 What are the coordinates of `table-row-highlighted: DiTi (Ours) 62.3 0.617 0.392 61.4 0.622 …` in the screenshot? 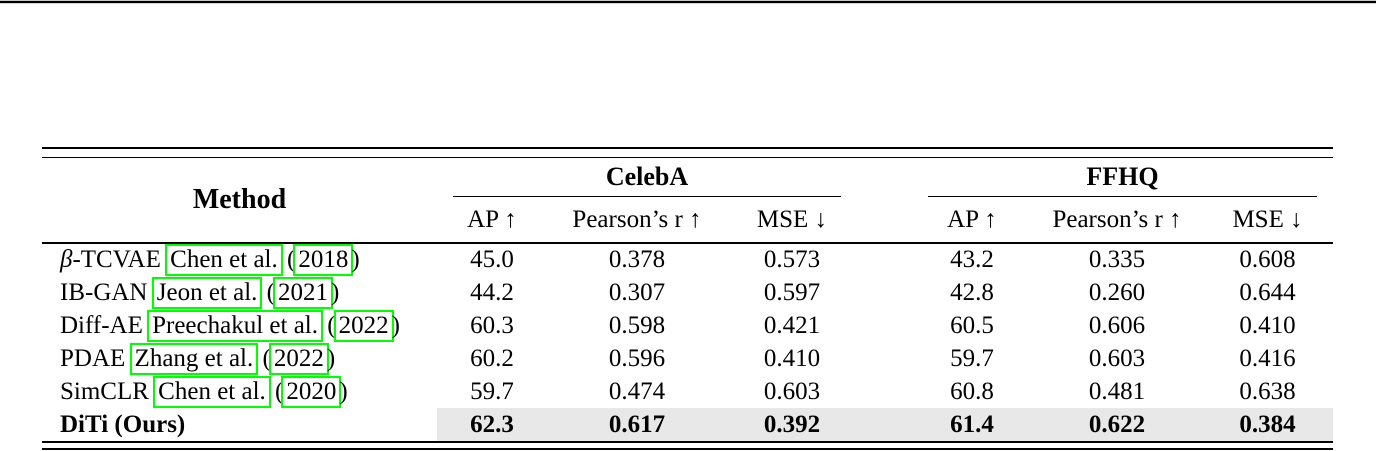 It's located at (688, 424).